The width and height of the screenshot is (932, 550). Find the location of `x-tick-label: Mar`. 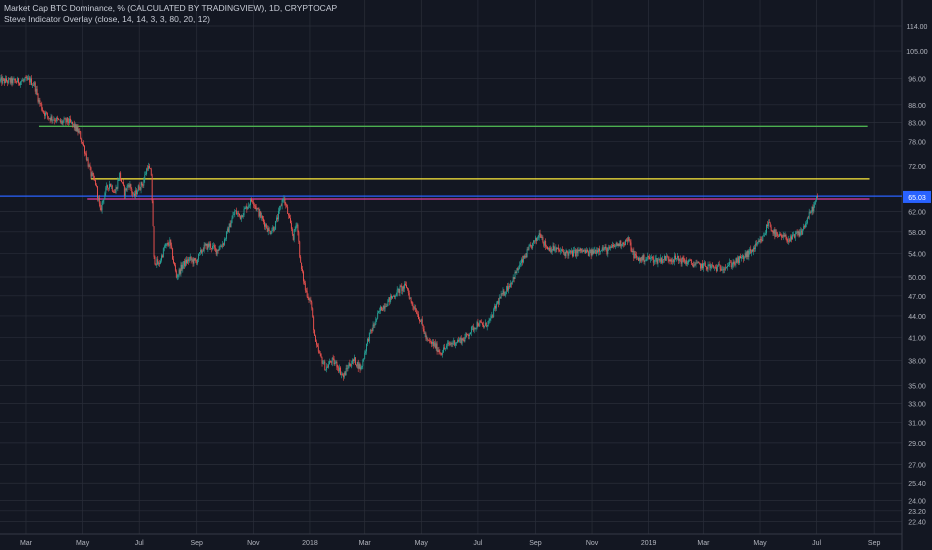

x-tick-label: Mar is located at coordinates (703, 543).